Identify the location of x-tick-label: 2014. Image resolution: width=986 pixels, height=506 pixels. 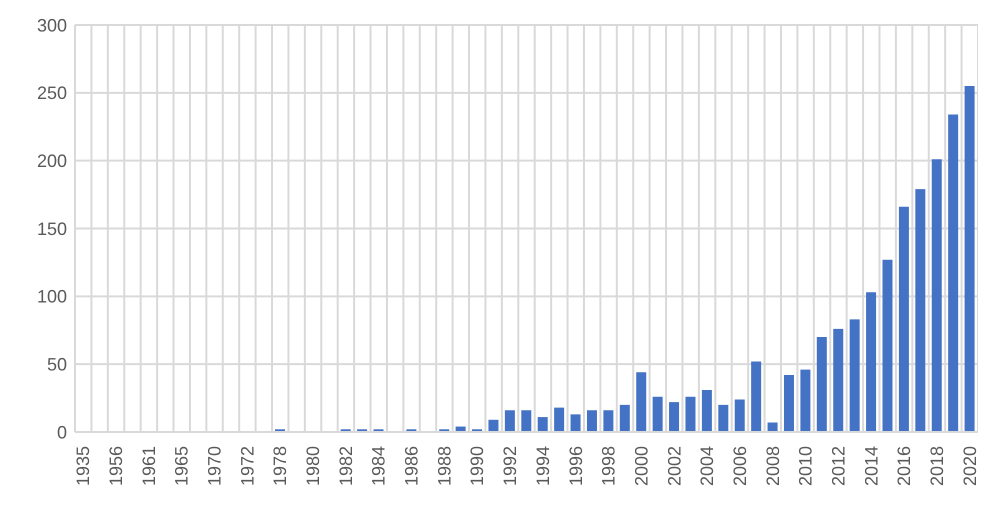
(871, 466).